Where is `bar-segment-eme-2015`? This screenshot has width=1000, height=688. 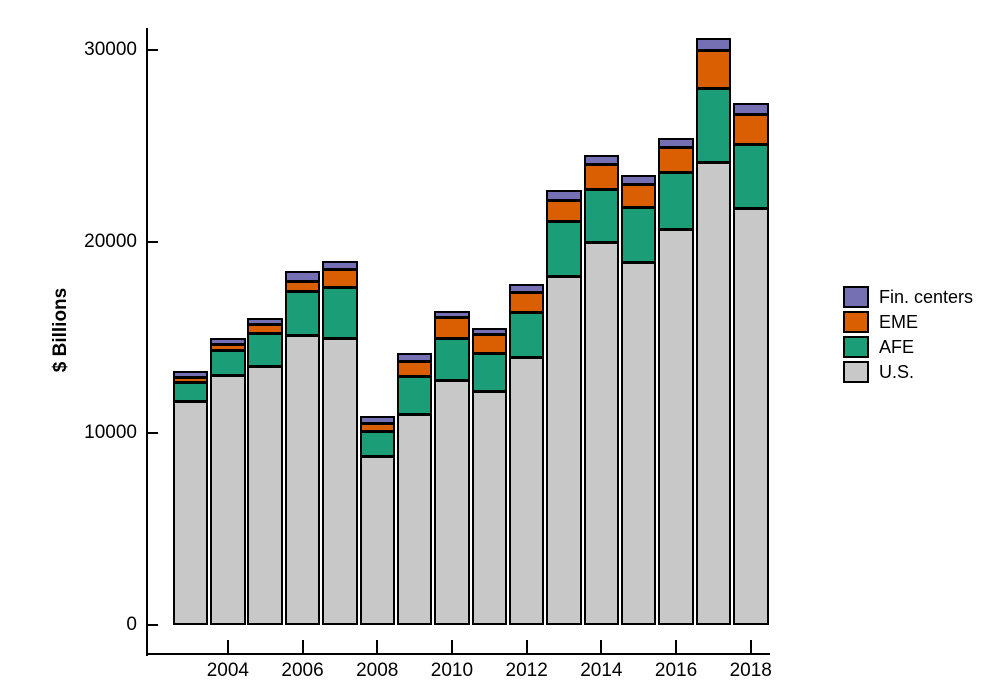
bar-segment-eme-2015 is located at coordinates (638, 196).